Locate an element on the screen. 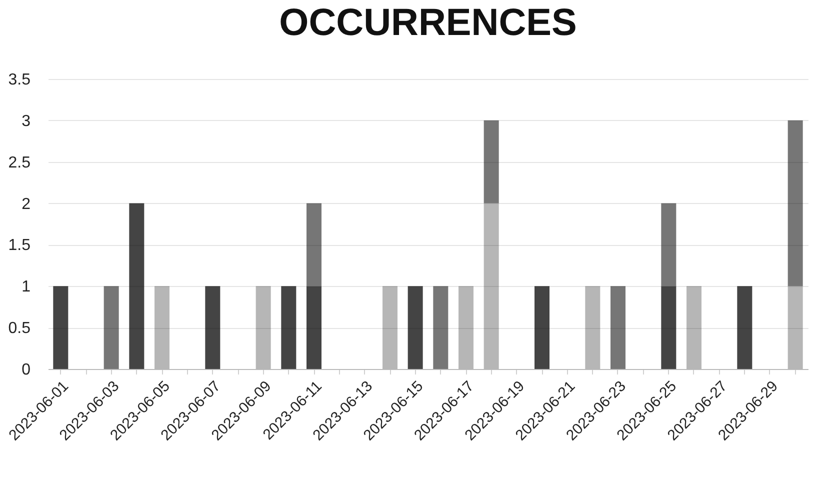 This screenshot has height=491, width=833. y-tick-label: 0.5 is located at coordinates (19, 329).